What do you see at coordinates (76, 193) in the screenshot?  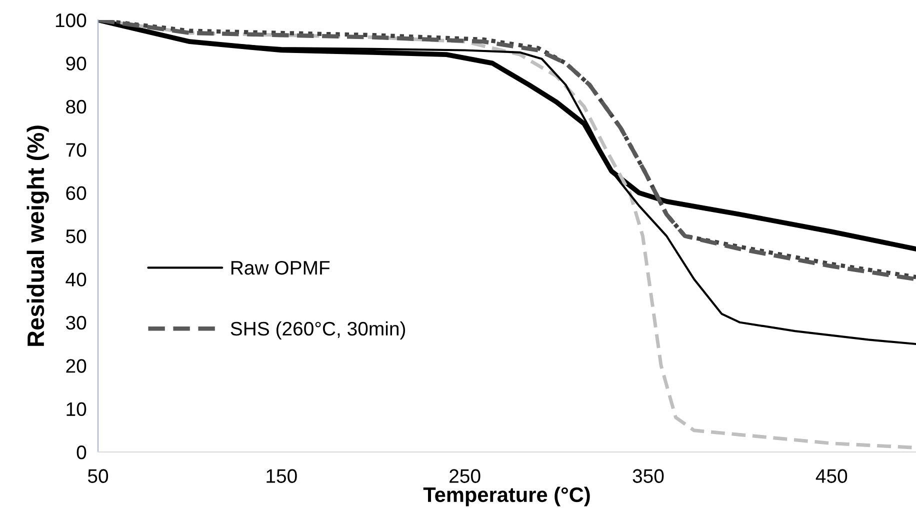 I see `y-tick-label: 60` at bounding box center [76, 193].